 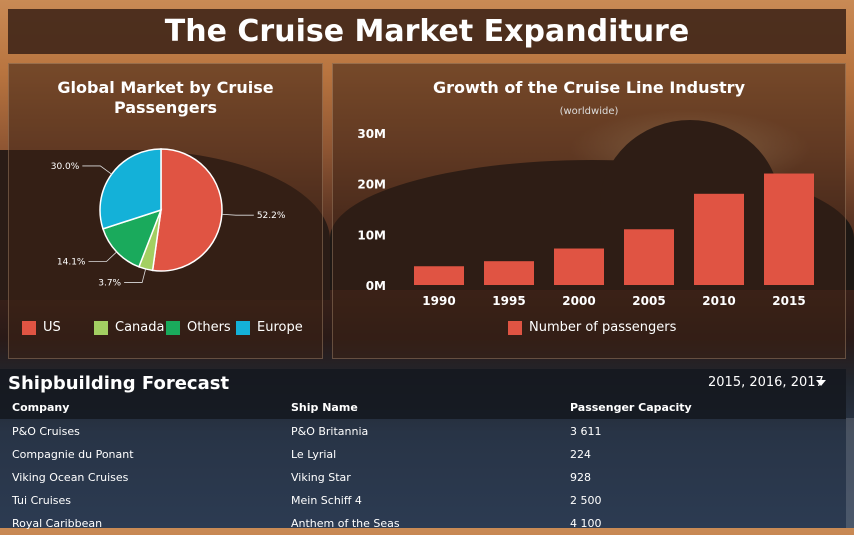 I want to click on ship-name-cell: Mein Schiff 4, so click(x=326, y=500).